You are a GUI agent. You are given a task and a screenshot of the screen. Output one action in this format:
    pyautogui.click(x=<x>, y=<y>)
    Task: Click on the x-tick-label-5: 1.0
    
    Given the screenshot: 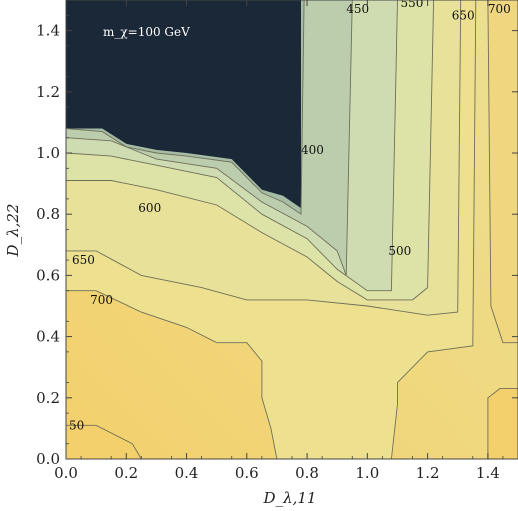 What is the action you would take?
    pyautogui.click(x=367, y=473)
    